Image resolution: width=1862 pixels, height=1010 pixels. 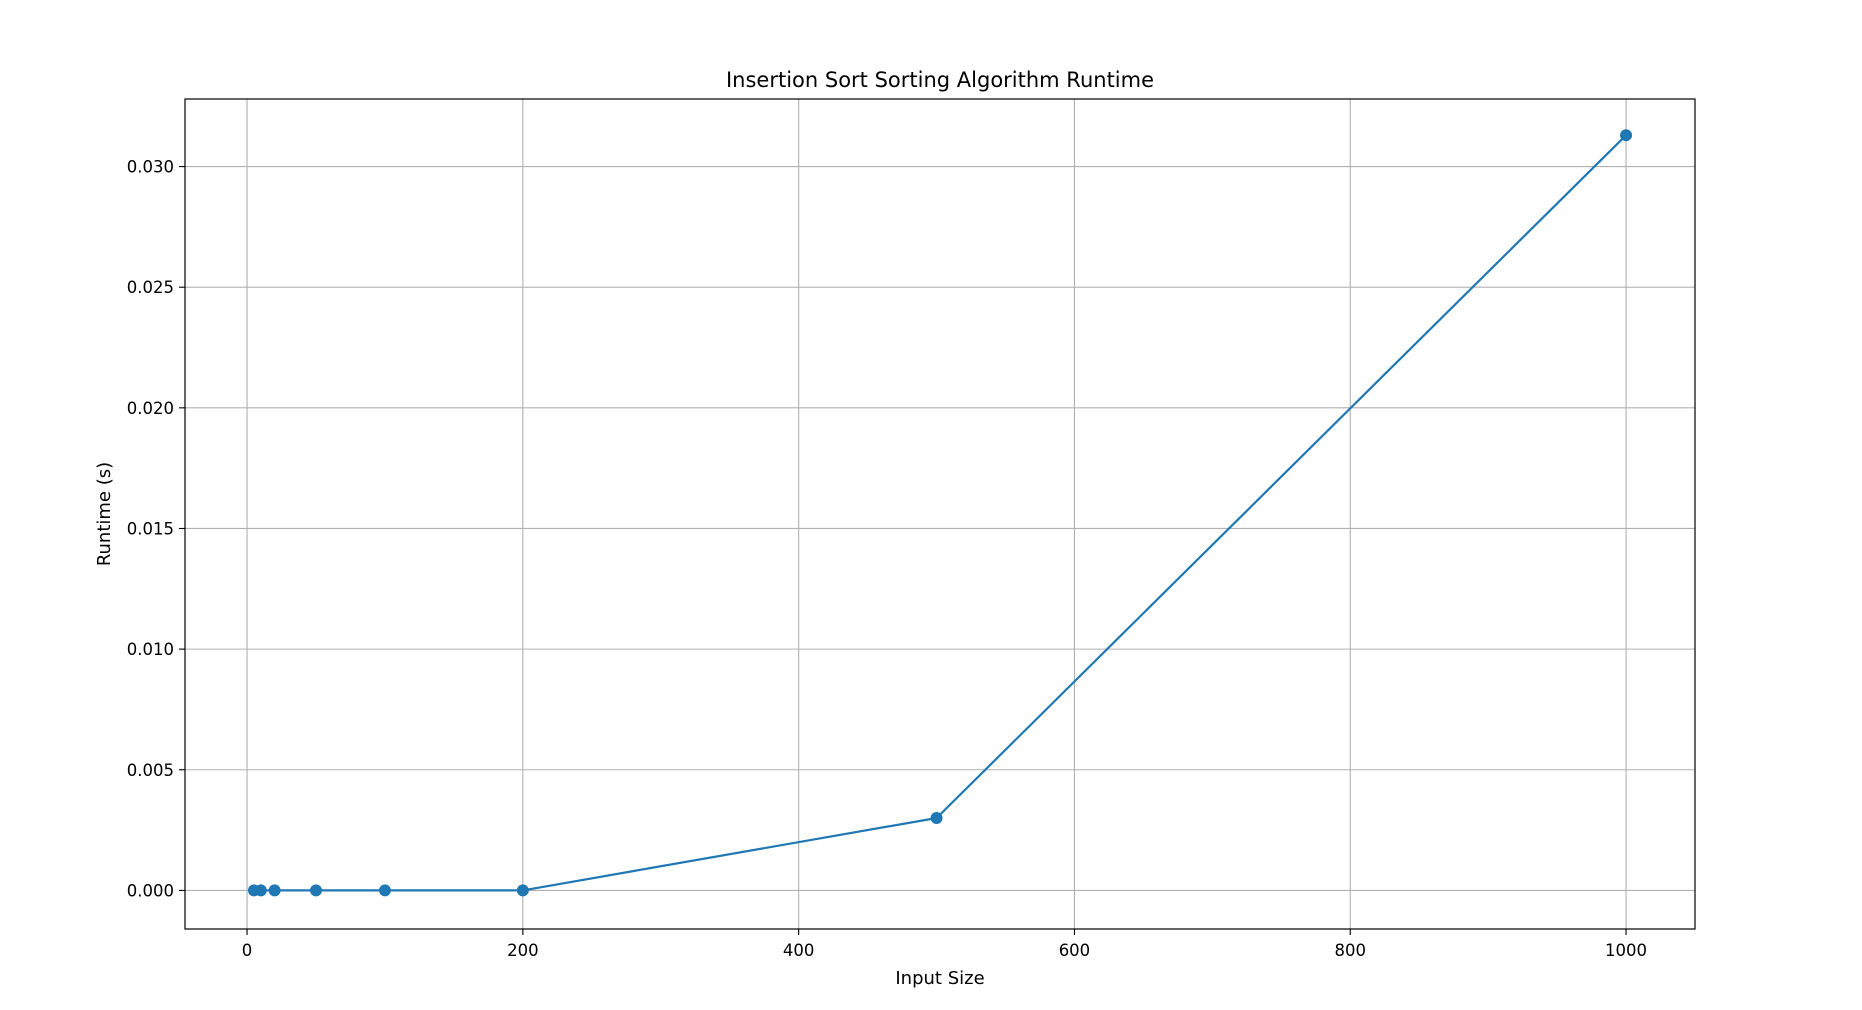 What do you see at coordinates (1075, 950) in the screenshot?
I see `x-tick-label: 600` at bounding box center [1075, 950].